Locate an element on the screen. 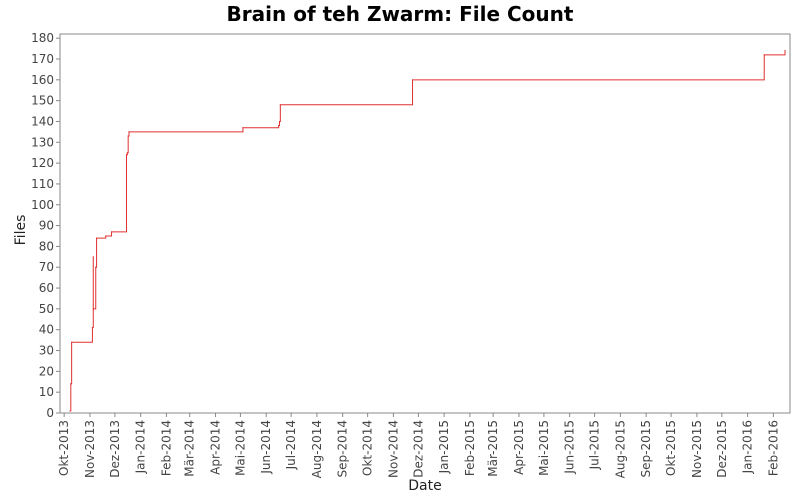 The height and width of the screenshot is (500, 800). y-tick-label: 140 is located at coordinates (42, 121).